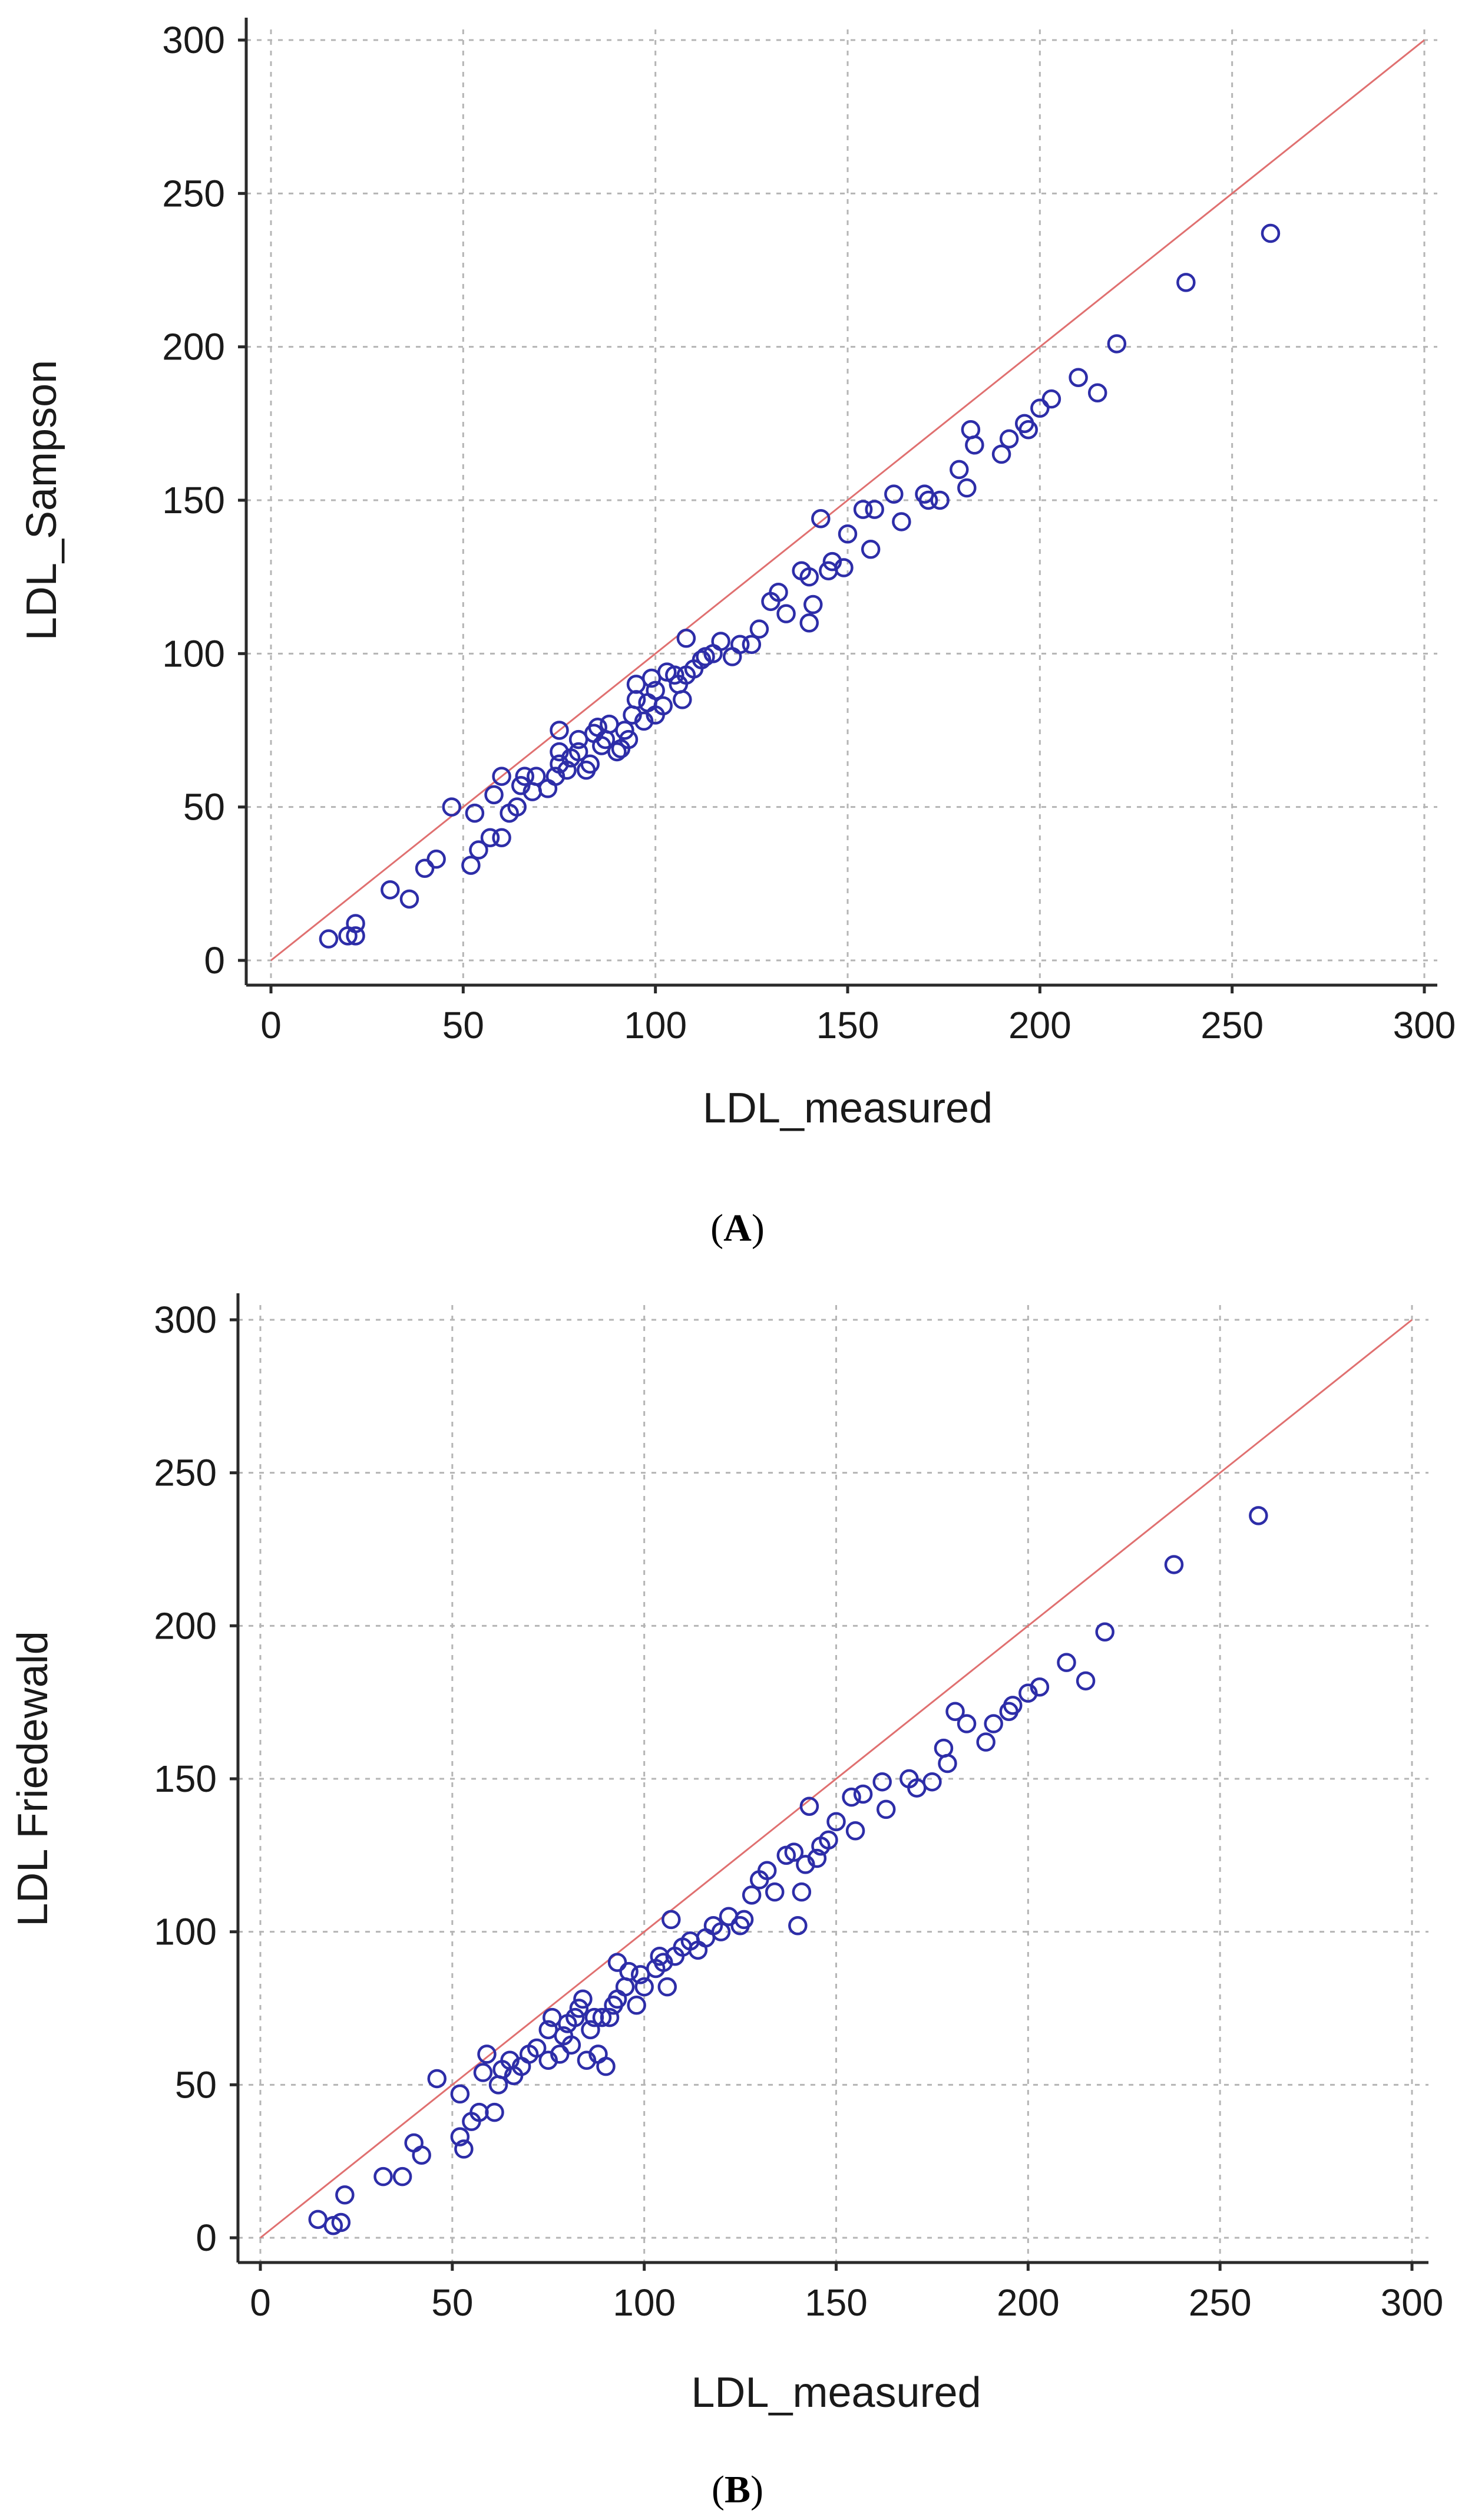  What do you see at coordinates (737, 2489) in the screenshot?
I see `caption-b: (B)` at bounding box center [737, 2489].